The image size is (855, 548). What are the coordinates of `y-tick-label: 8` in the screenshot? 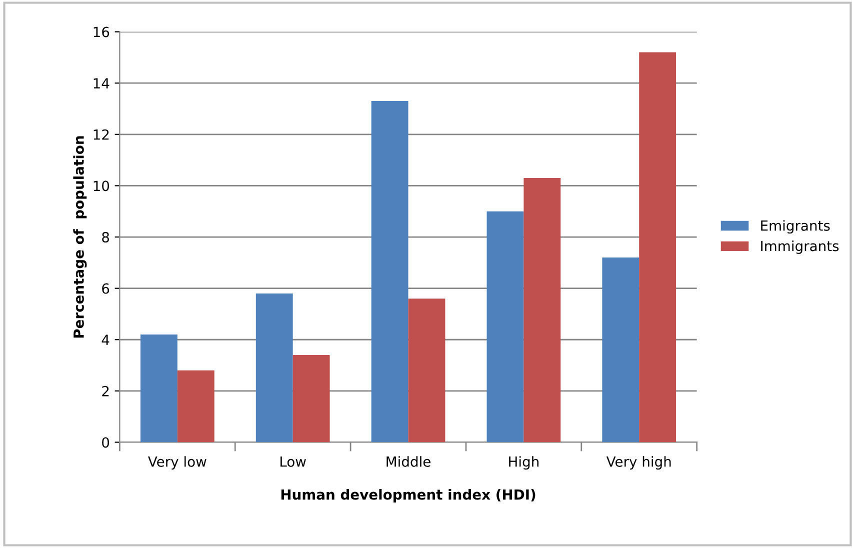 It's located at (106, 237).